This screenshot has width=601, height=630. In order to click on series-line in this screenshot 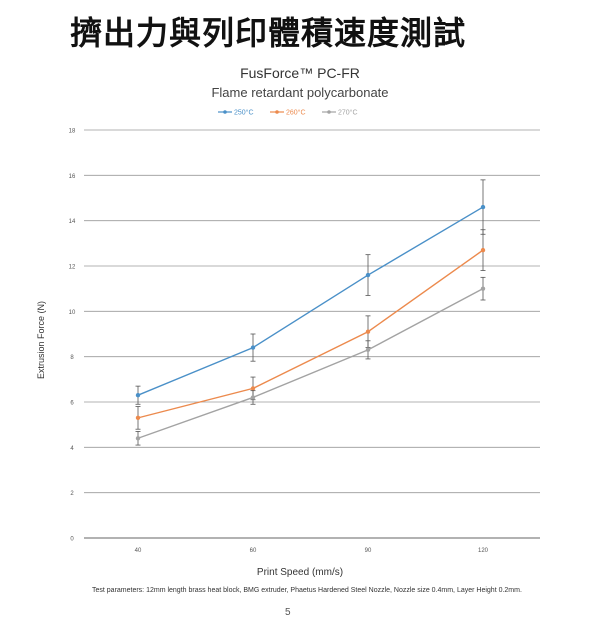, I will do `click(310, 363)`.